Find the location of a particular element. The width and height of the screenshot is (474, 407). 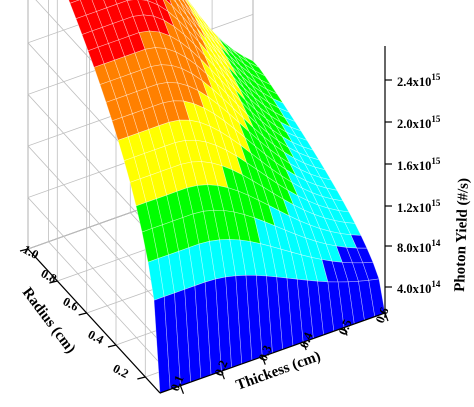

x-tick-label: 0.4 is located at coordinates (306, 340).